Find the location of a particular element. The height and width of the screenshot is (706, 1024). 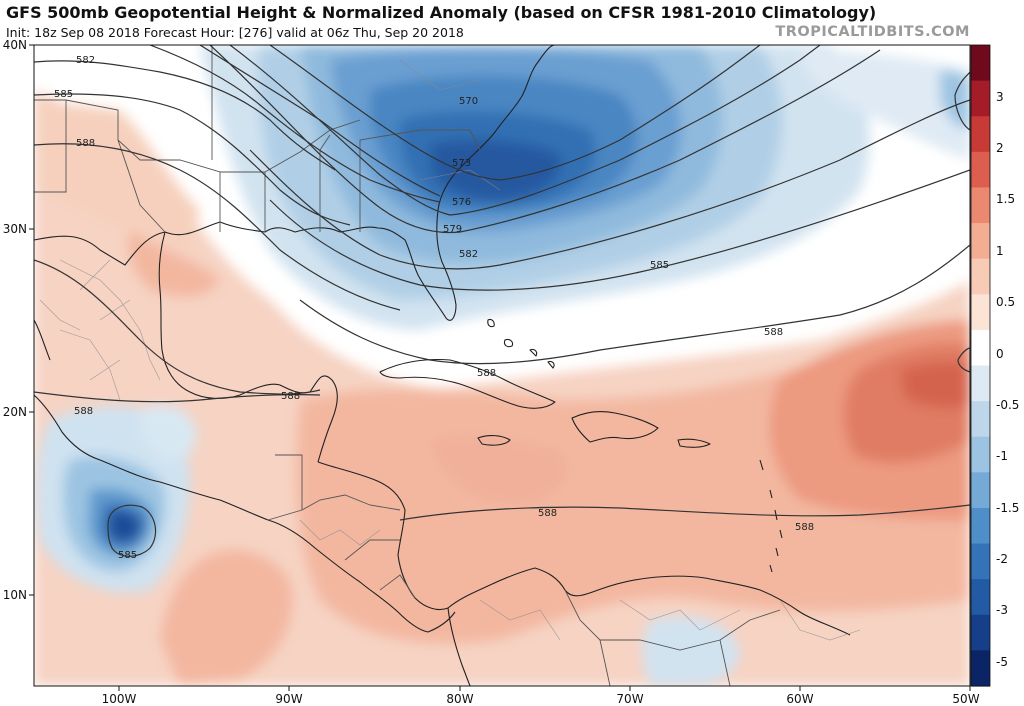

colorbar-tick-label: 1.5 is located at coordinates (1005, 199).